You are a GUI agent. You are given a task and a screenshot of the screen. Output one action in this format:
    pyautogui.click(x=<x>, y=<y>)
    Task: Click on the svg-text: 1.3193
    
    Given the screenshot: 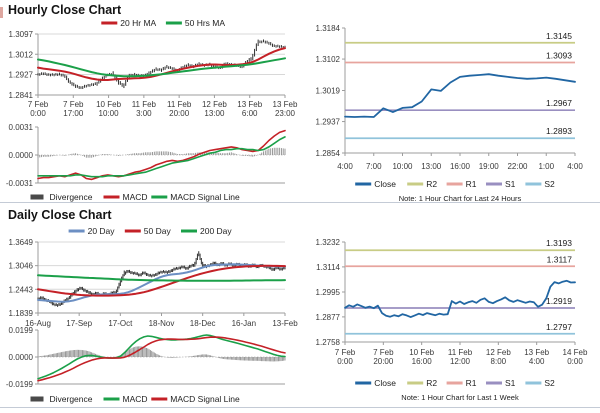 What is the action you would take?
    pyautogui.click(x=559, y=243)
    